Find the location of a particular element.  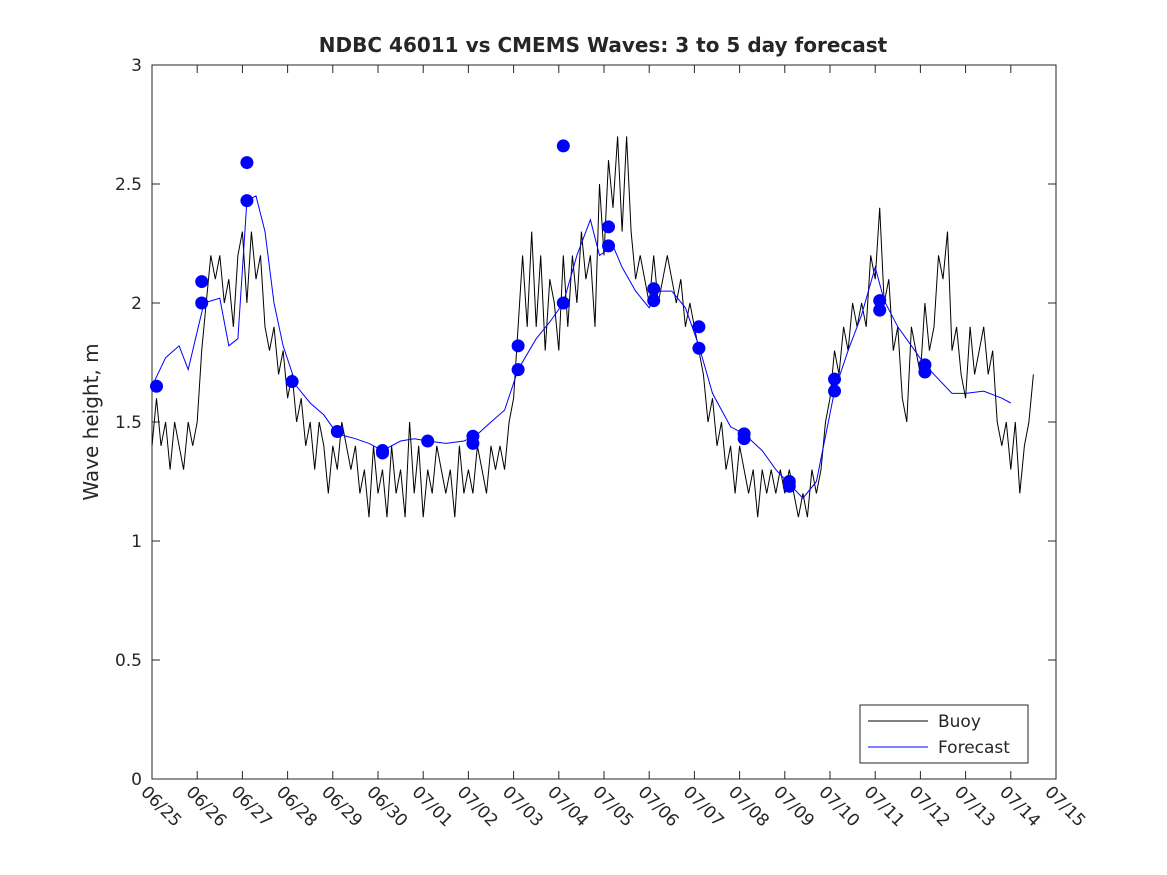

x-tick-label: 07/05 is located at coordinates (612, 806).